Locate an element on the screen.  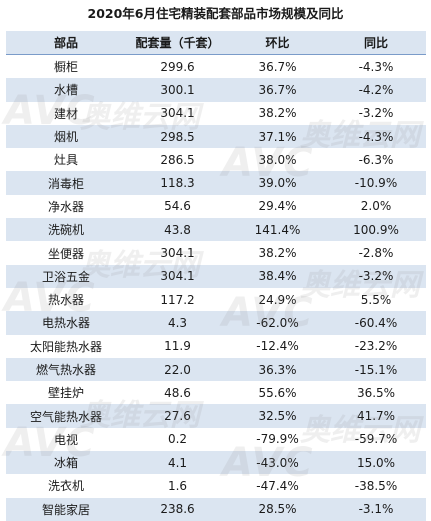
cell-part: 灶具 is located at coordinates (65, 160).